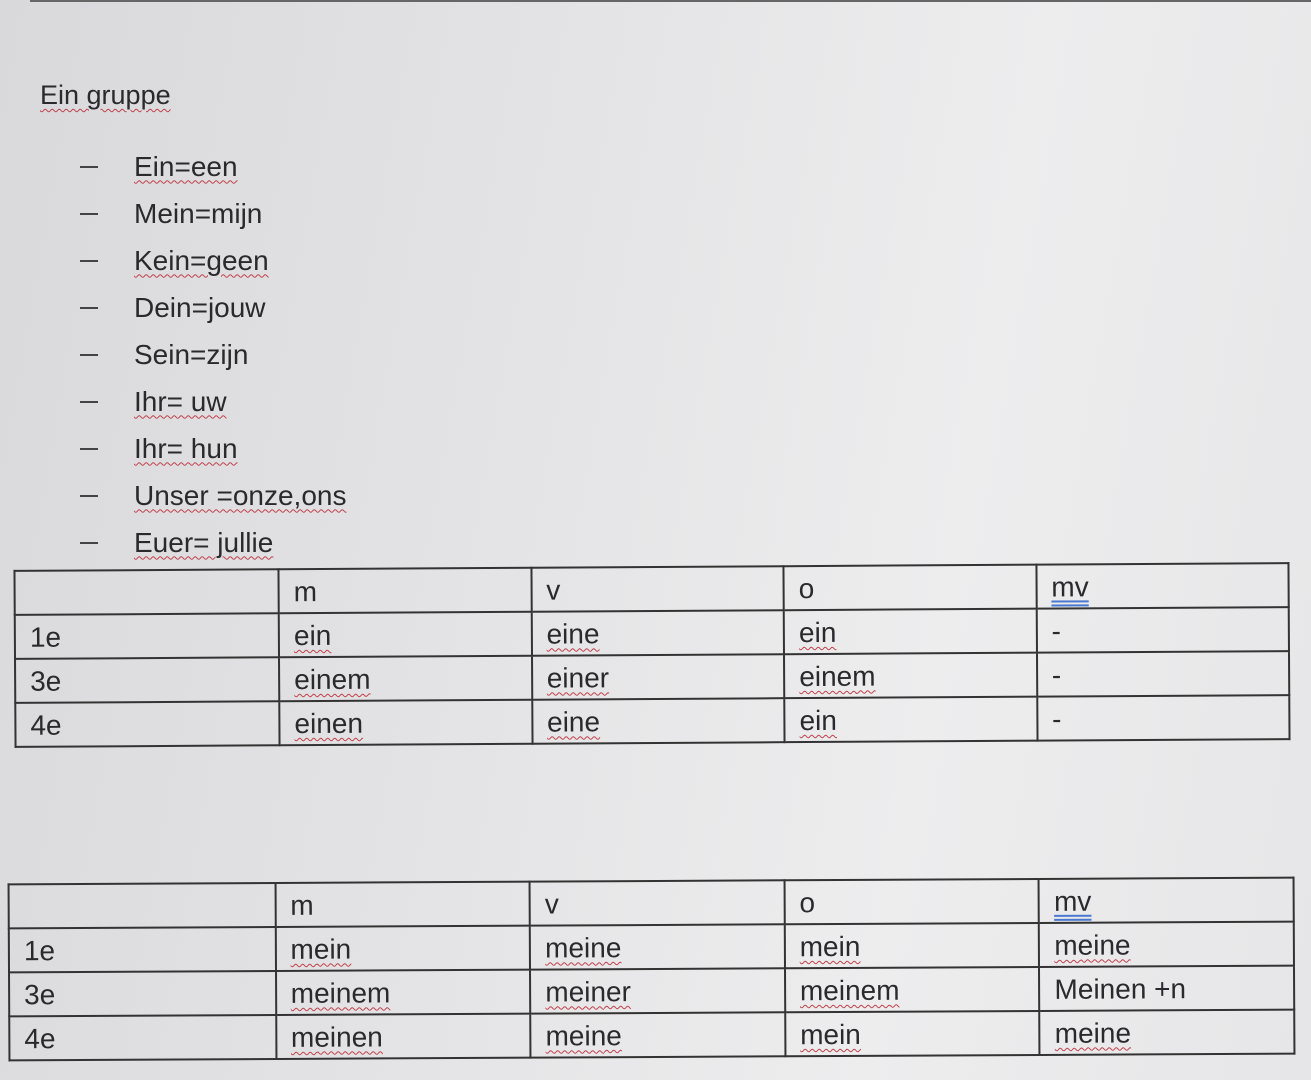  What do you see at coordinates (213, 401) in the screenshot?
I see `list-item: Ihr= uw` at bounding box center [213, 401].